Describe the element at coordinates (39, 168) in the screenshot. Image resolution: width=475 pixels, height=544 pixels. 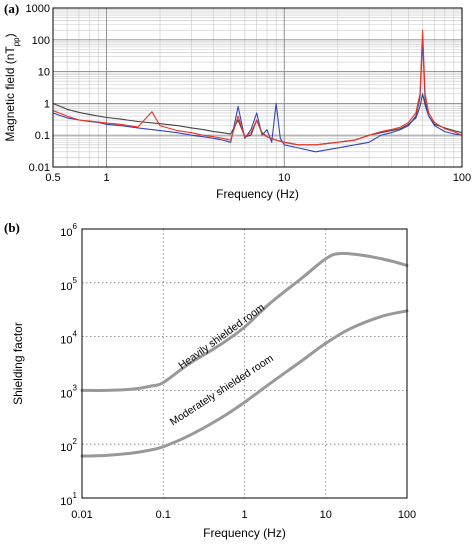
I see `panel-a-y-tick-label: 0.01` at that location.